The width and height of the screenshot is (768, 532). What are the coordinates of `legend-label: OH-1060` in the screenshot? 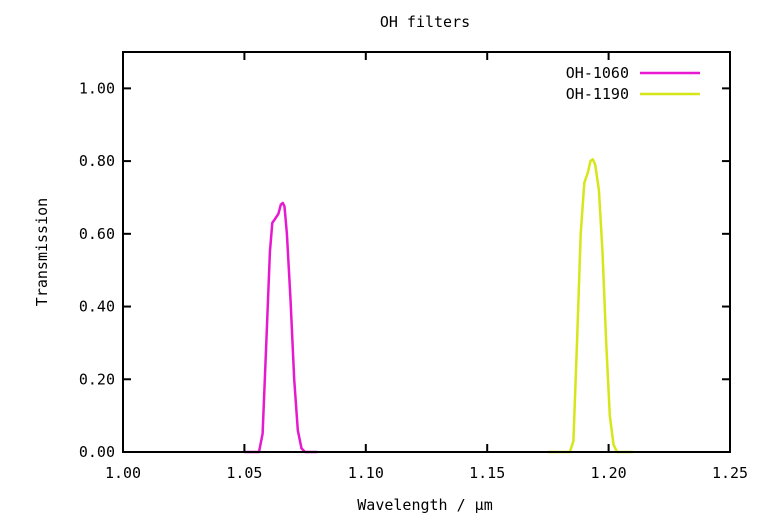 It's located at (597, 73).